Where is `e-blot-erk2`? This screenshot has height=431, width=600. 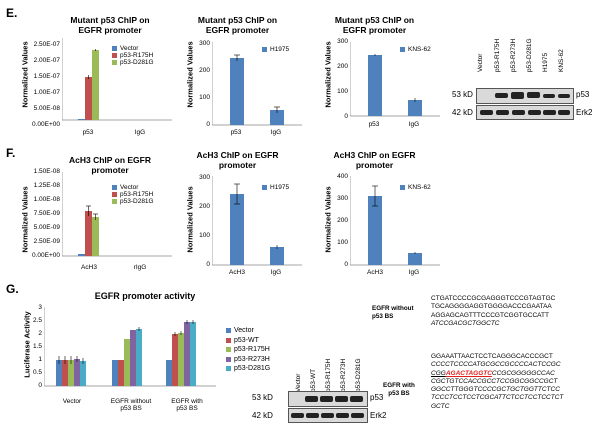
e-blot-erk2 is located at coordinates (525, 112).